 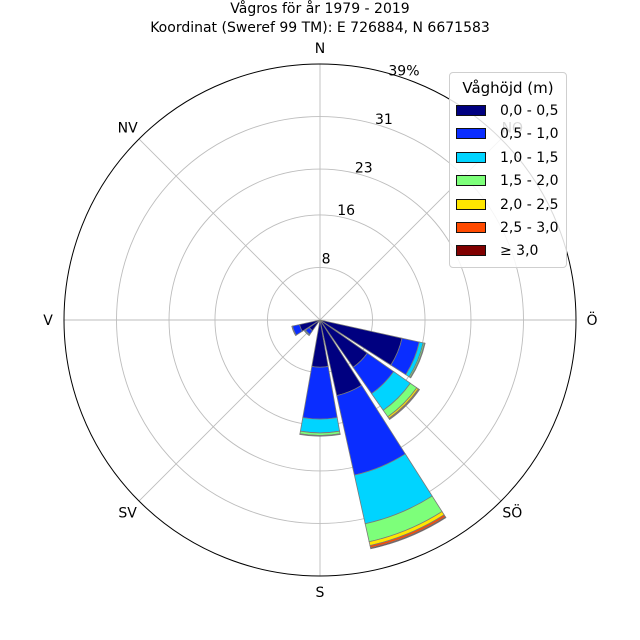 What do you see at coordinates (529, 134) in the screenshot?
I see `legend-label: 0,5 - 1,0` at bounding box center [529, 134].